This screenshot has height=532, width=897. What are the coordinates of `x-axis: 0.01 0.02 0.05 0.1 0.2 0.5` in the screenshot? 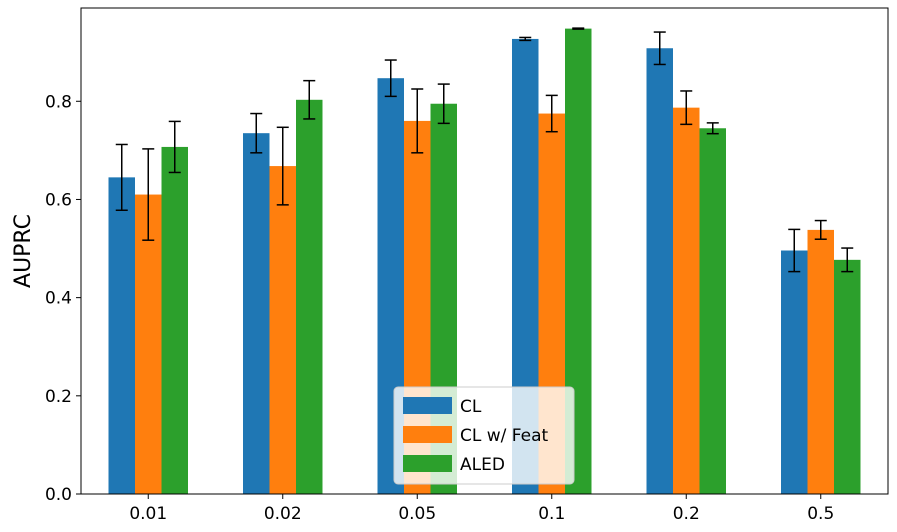 It's located at (481, 509).